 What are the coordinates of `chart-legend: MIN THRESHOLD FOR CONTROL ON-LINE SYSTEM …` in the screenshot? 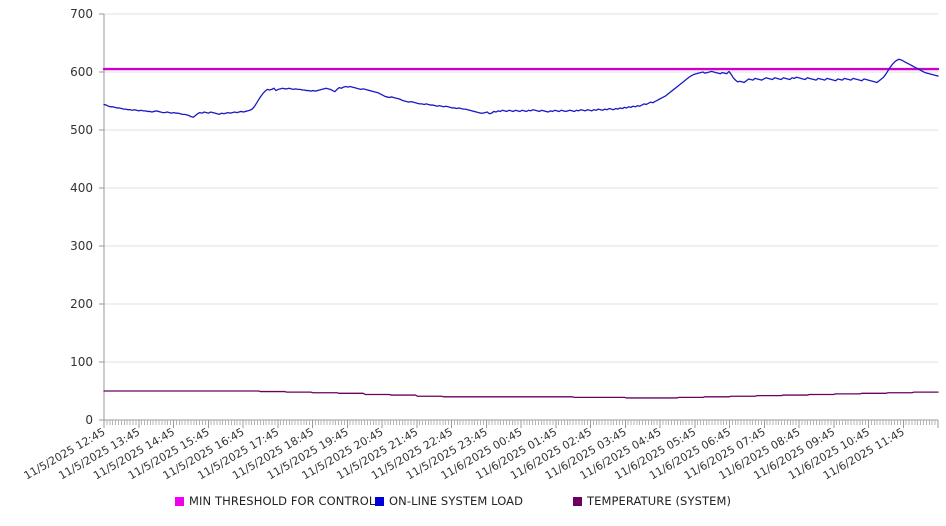 It's located at (453, 501).